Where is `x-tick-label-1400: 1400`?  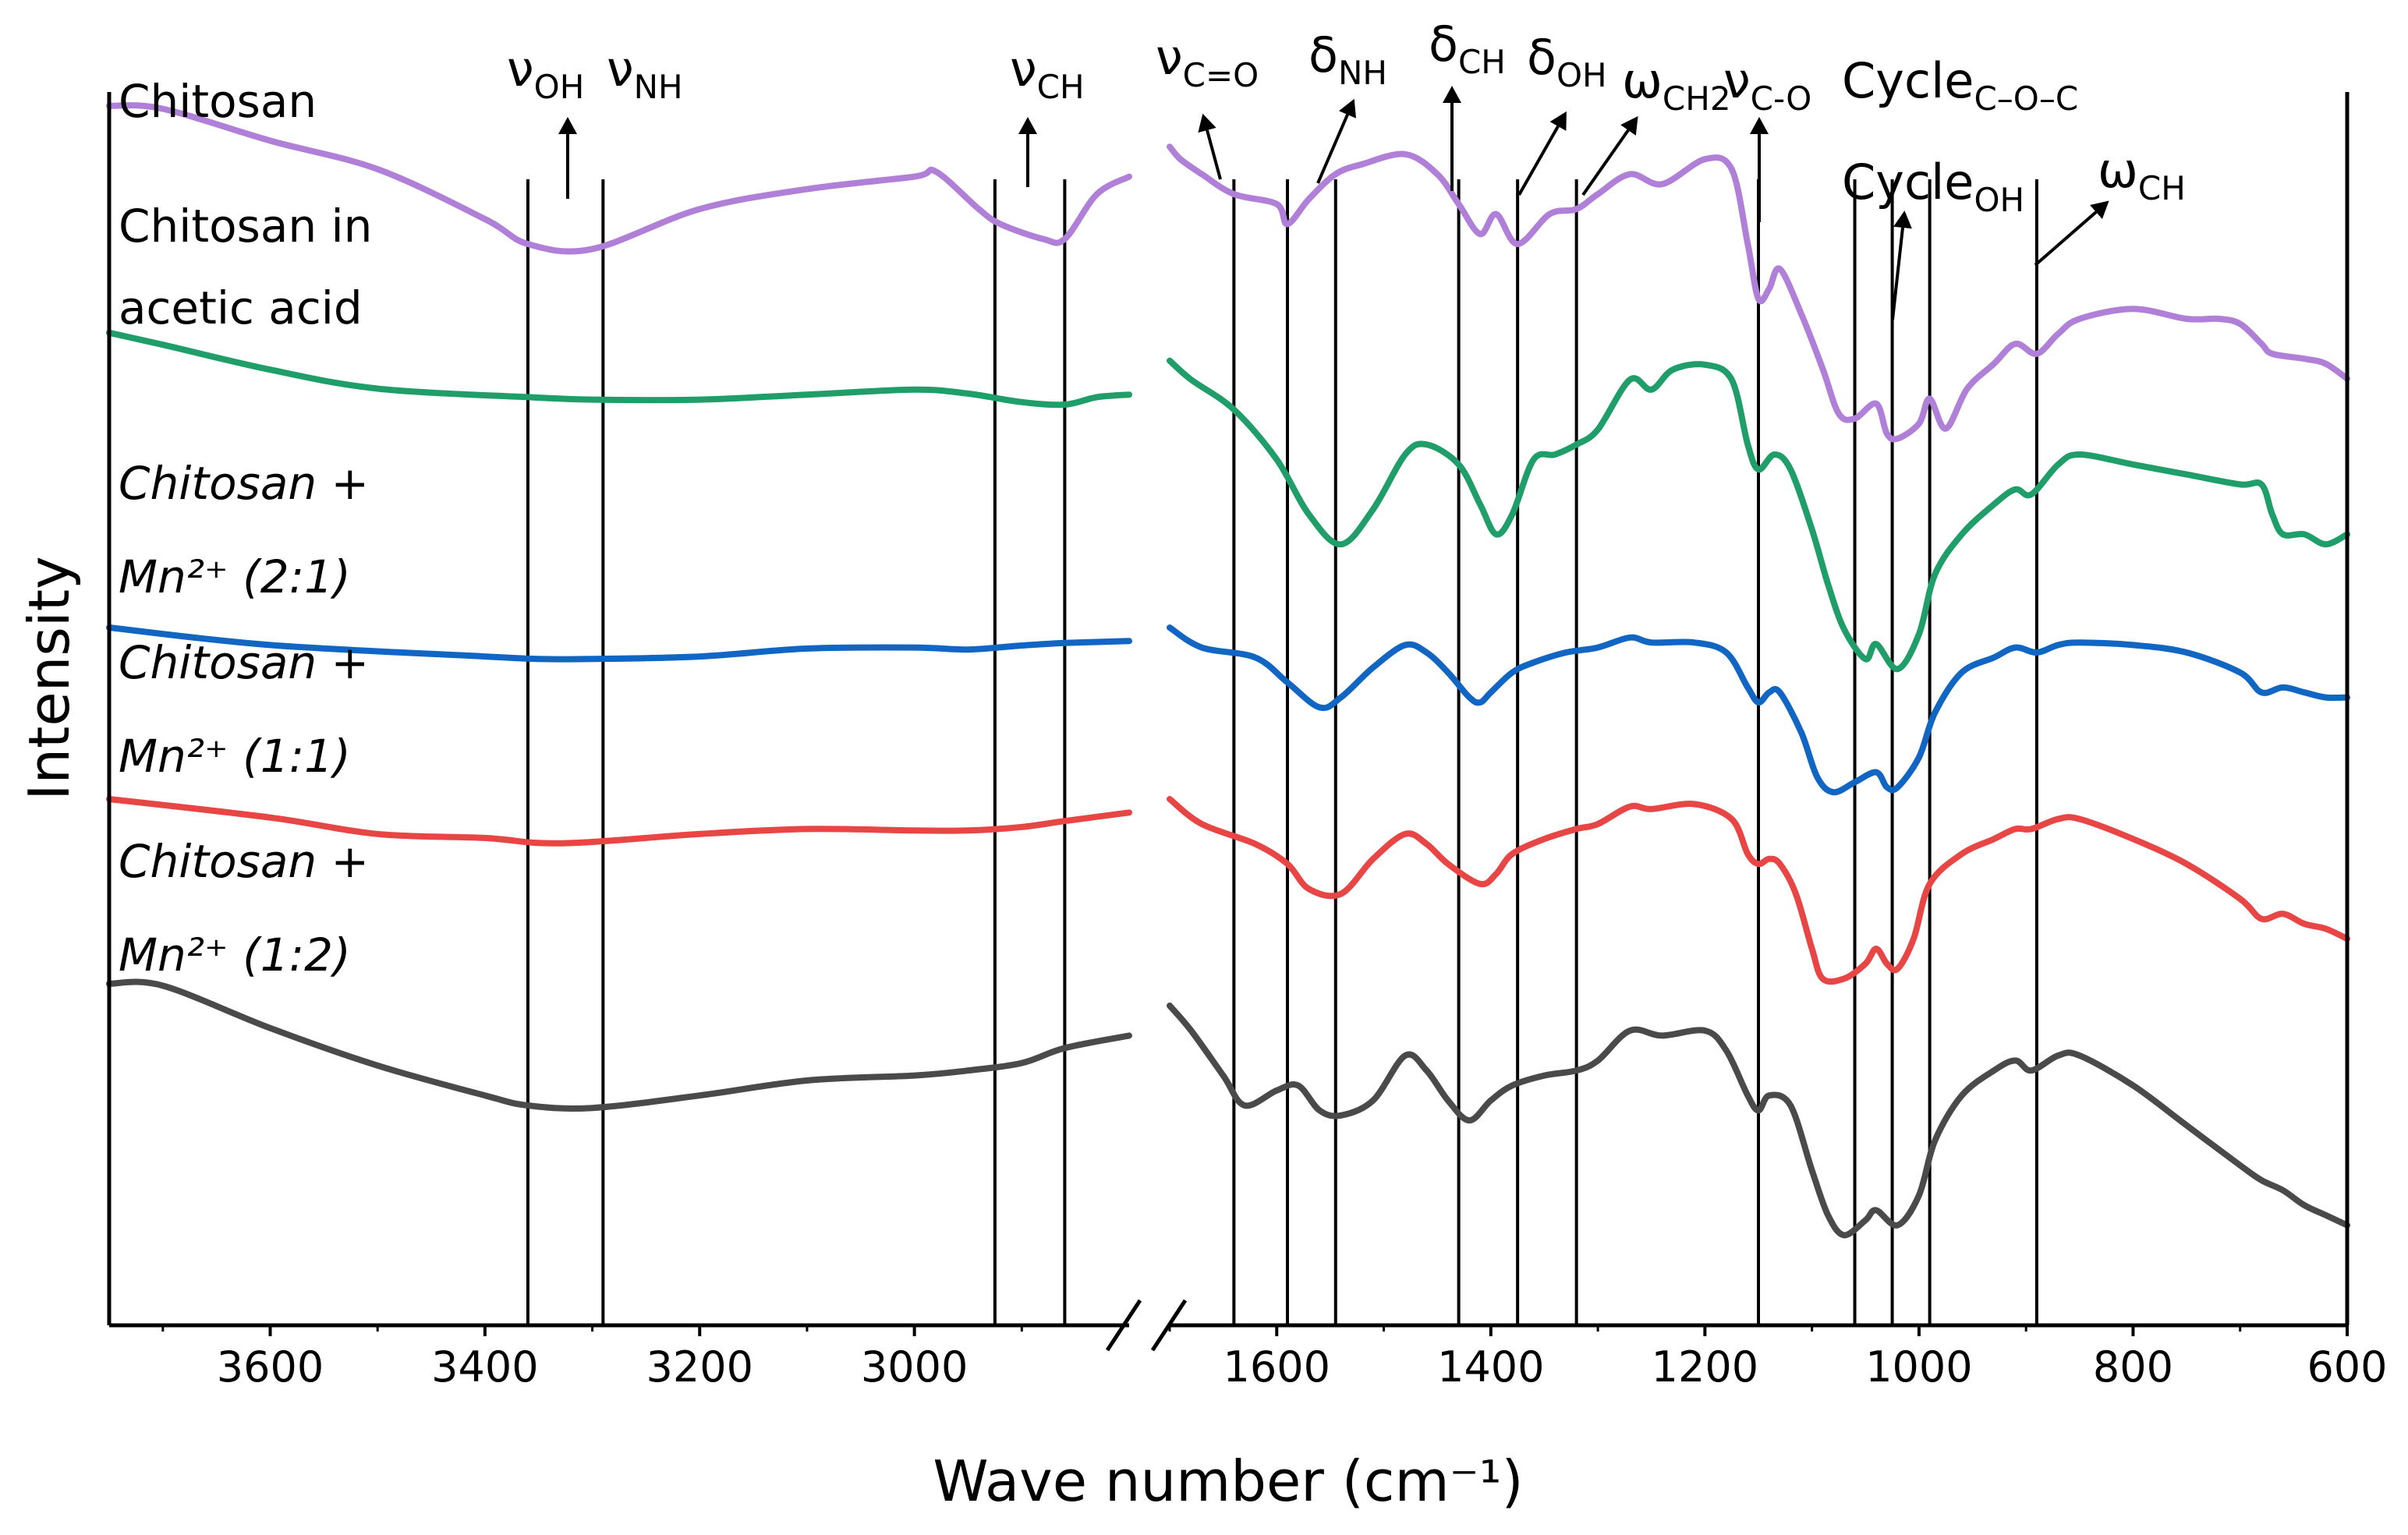
x-tick-label-1400: 1400 is located at coordinates (1490, 1367).